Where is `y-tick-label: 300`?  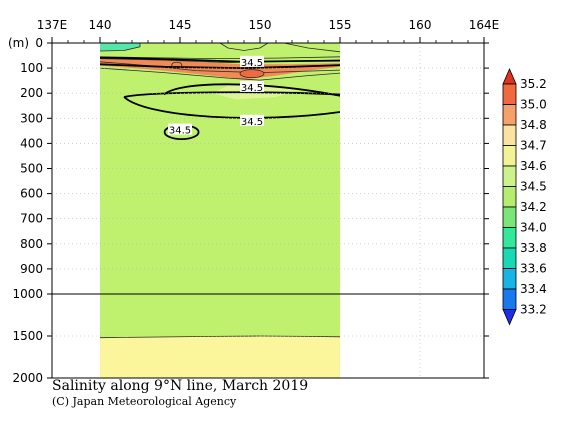
y-tick-label: 300 is located at coordinates (31, 118).